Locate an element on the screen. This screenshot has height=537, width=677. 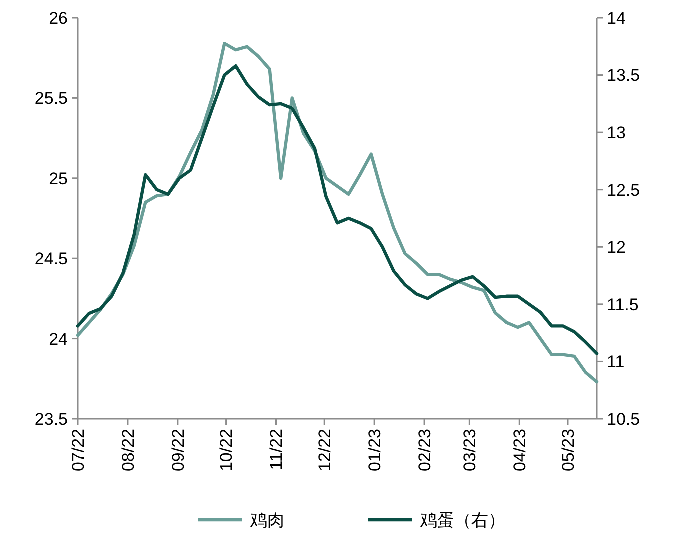
x-tick-label: 11/22 is located at coordinates (276, 449).